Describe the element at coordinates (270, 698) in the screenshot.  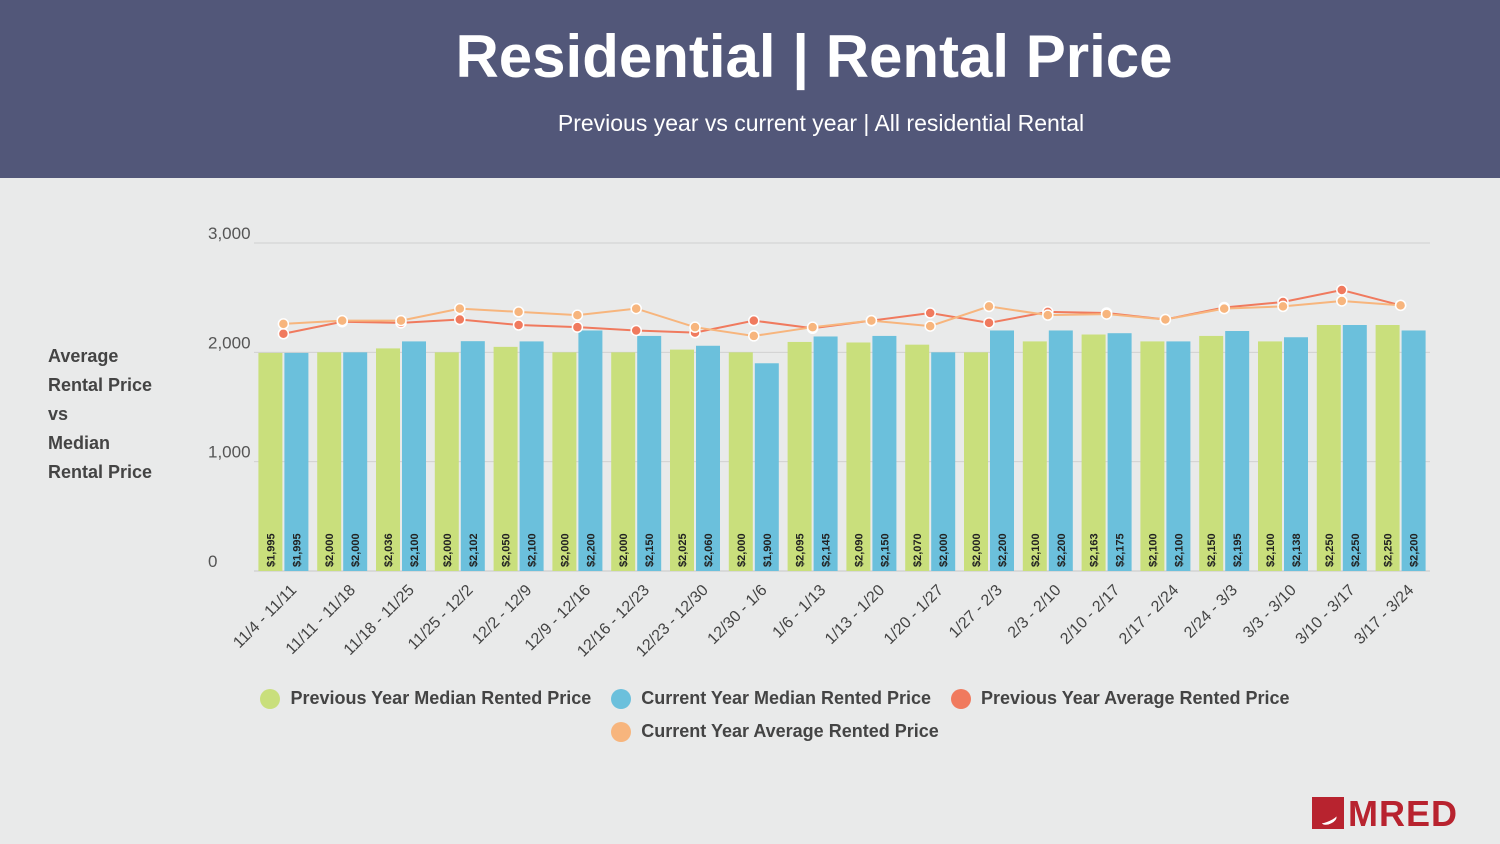
I see `legend-swatch-prev-median` at that location.